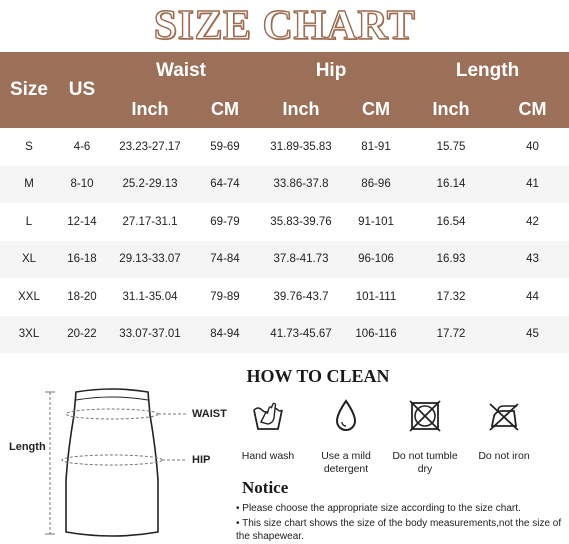 Image resolution: width=569 pixels, height=544 pixels. I want to click on cell-waist-inch: 25.2-29.13, so click(150, 184).